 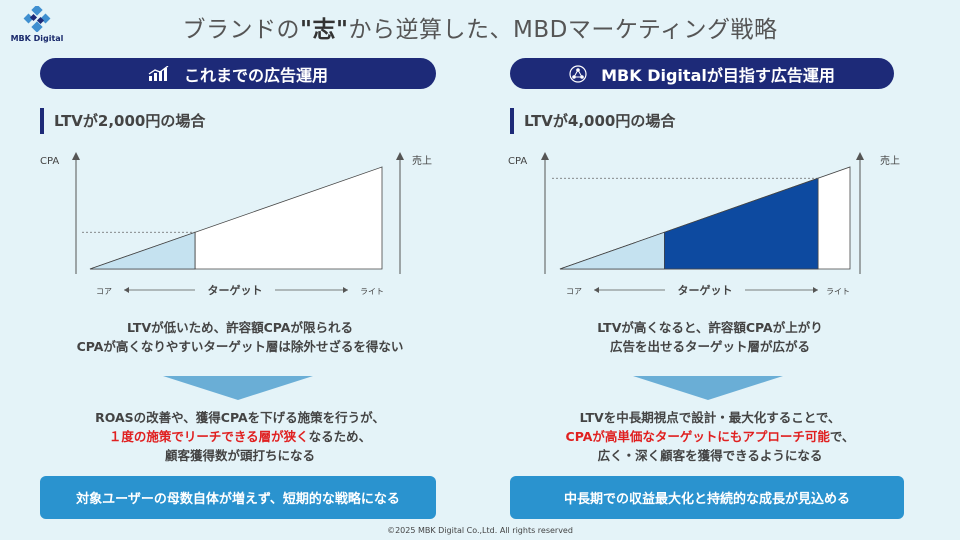 What do you see at coordinates (708, 388) in the screenshot?
I see `right-down-arrow-icon` at bounding box center [708, 388].